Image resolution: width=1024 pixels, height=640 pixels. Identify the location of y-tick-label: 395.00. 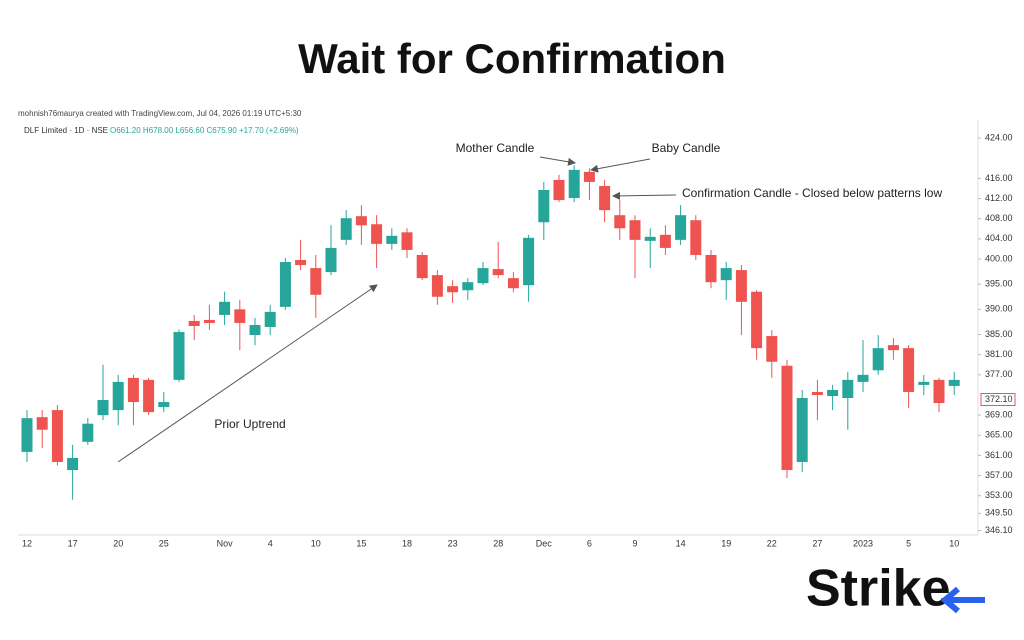
(999, 284).